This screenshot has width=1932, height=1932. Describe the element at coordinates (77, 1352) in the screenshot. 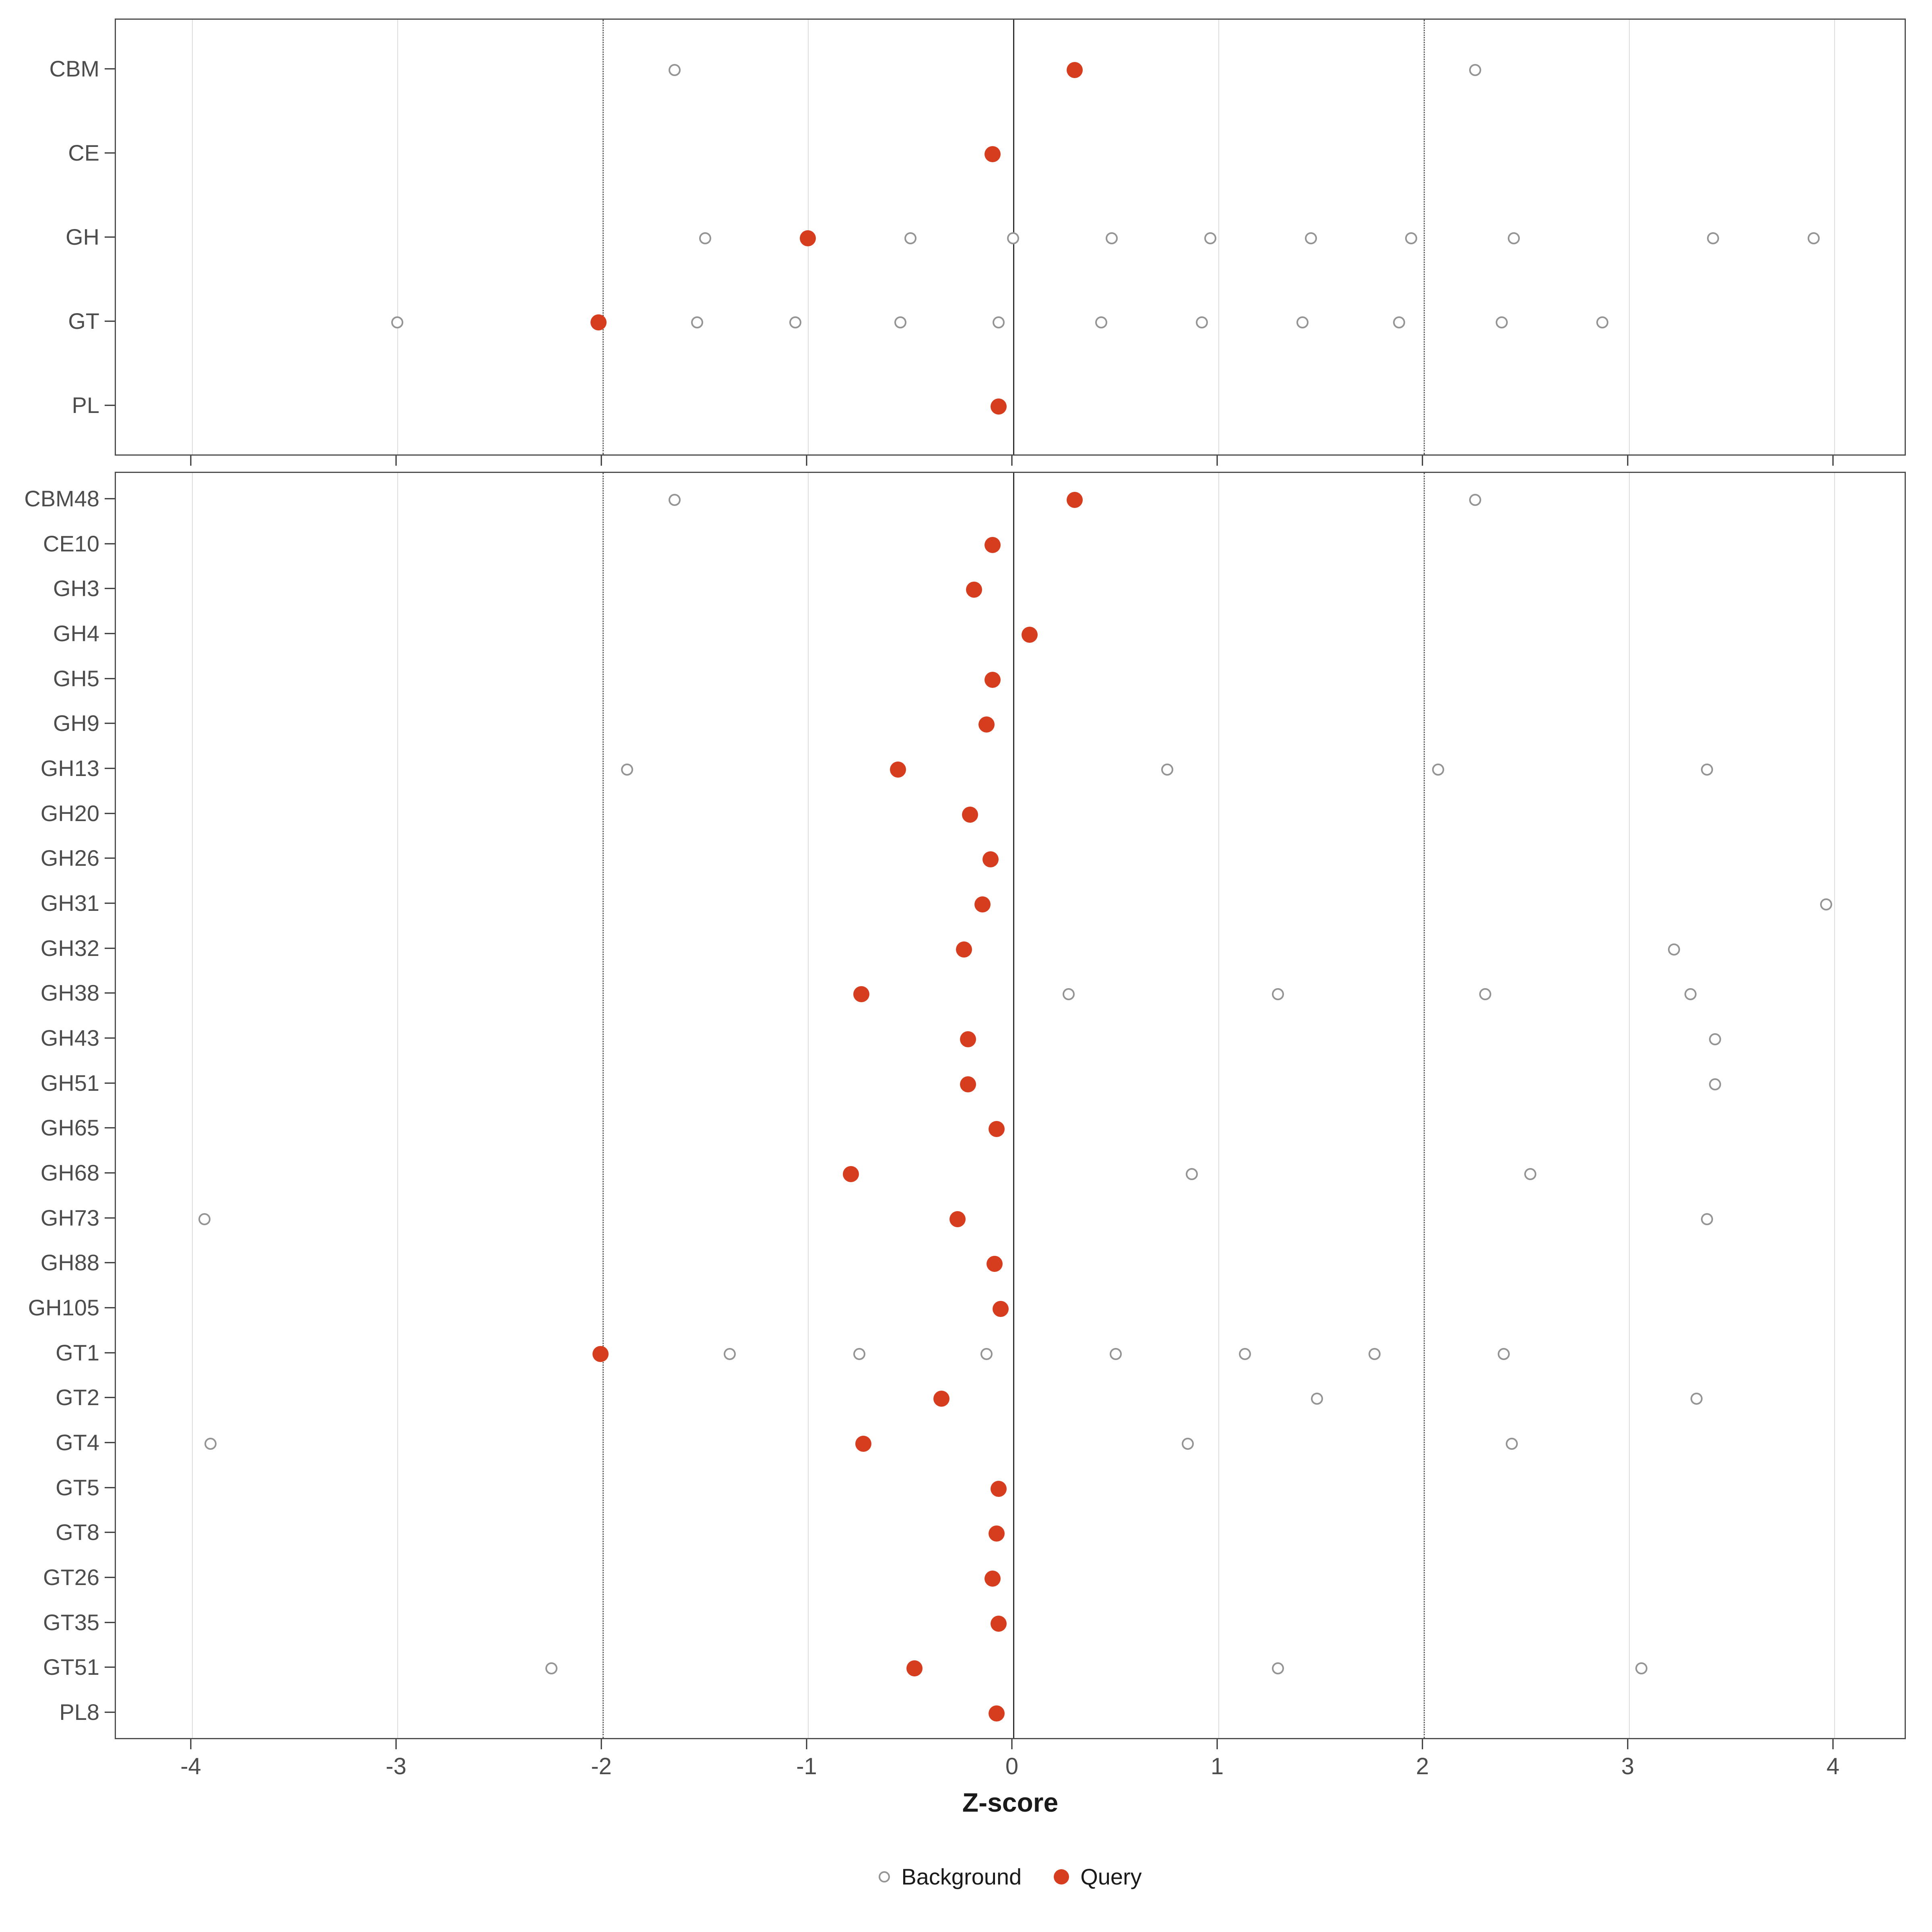

I see `y-axis-label: GT1` at that location.